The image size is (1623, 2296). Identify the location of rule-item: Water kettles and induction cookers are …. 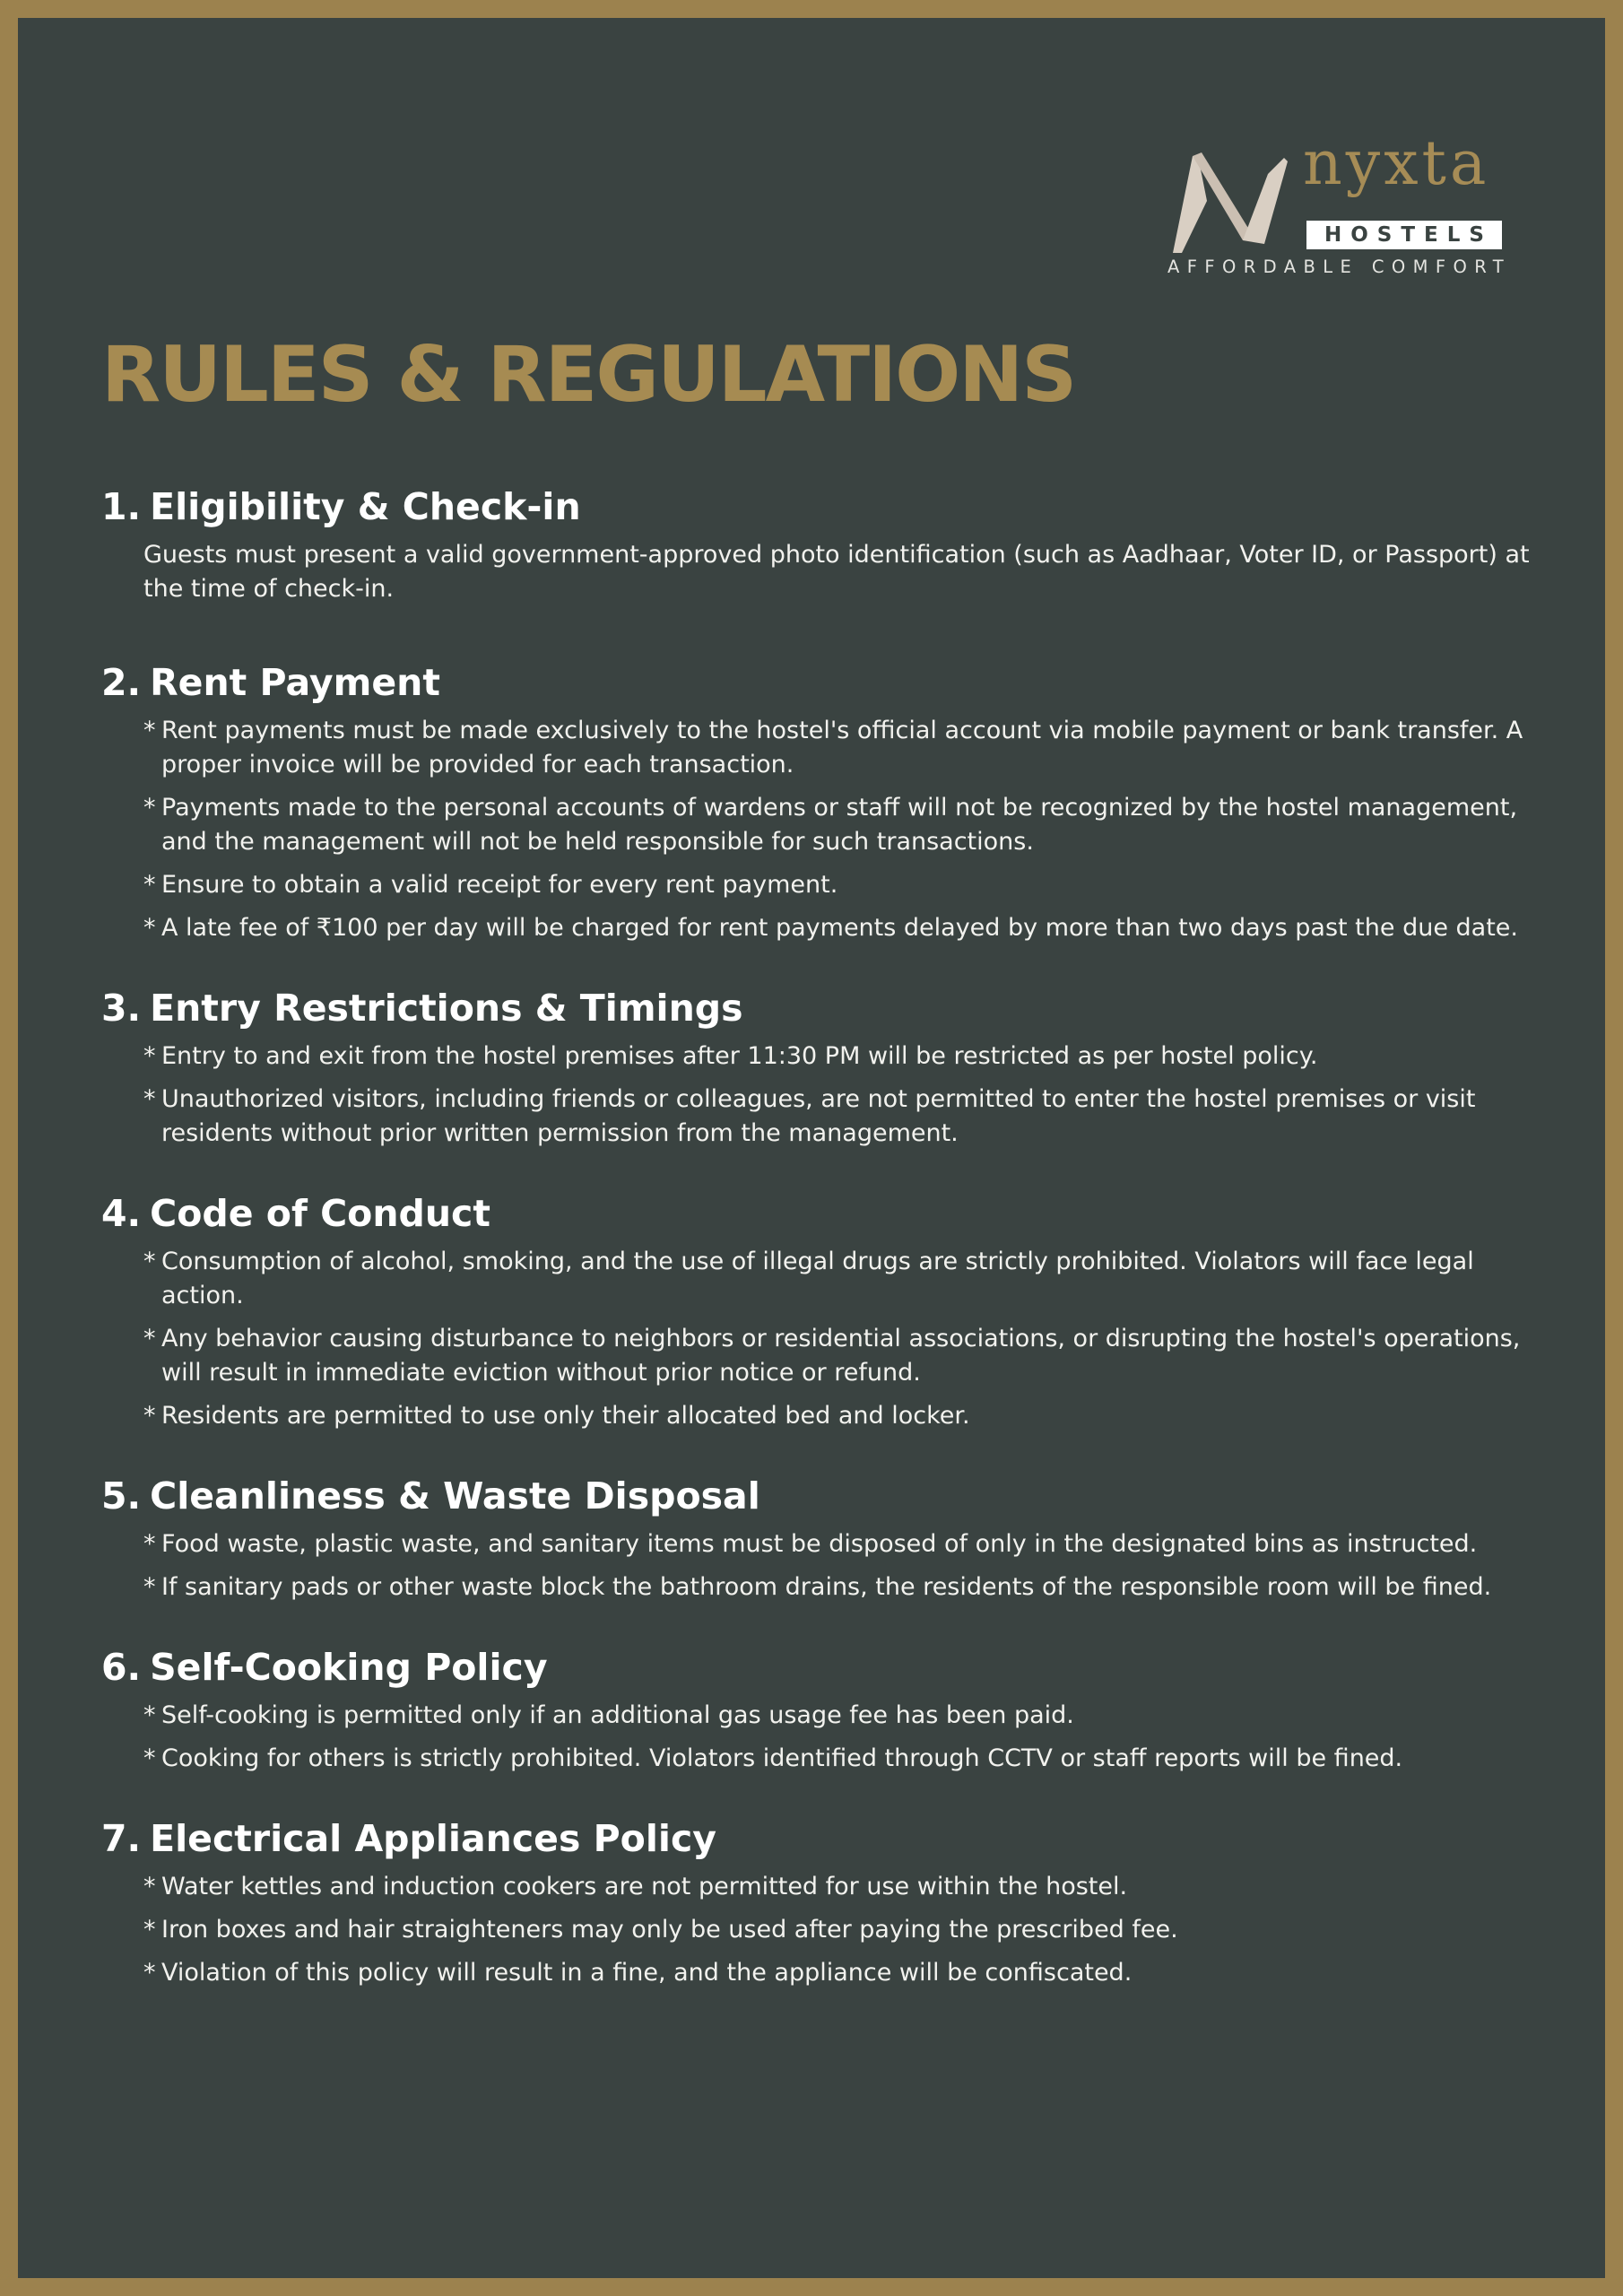
(844, 1887).